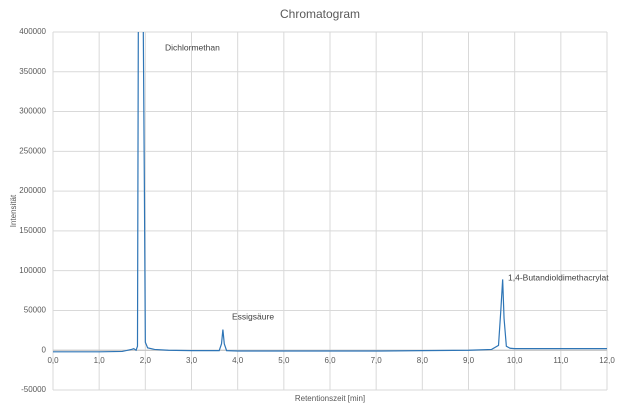 This screenshot has height=414, width=640. What do you see at coordinates (253, 316) in the screenshot?
I see `annotation: Essigsäure` at bounding box center [253, 316].